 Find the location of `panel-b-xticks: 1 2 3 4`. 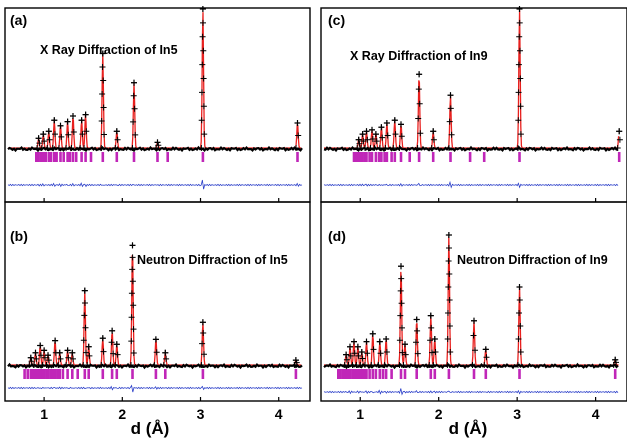

panel-b-xticks: 1 2 3 4 is located at coordinates (161, 414).